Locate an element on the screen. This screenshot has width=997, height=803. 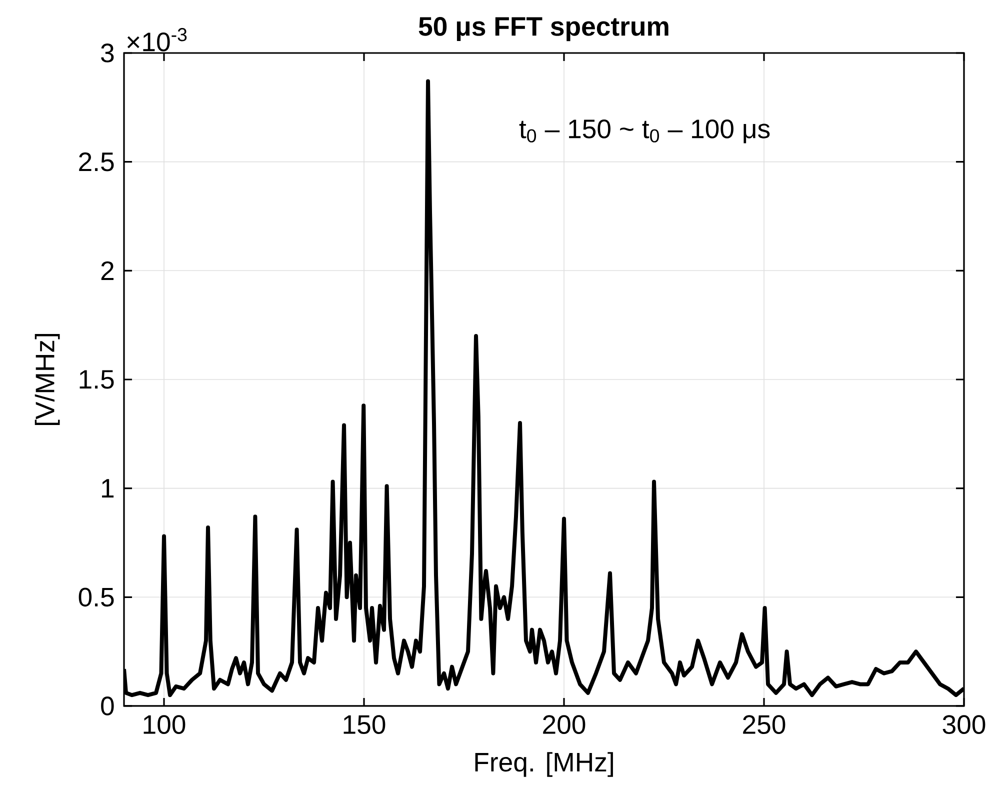
y-axis-title: [V/MHz] is located at coordinates (47, 379).